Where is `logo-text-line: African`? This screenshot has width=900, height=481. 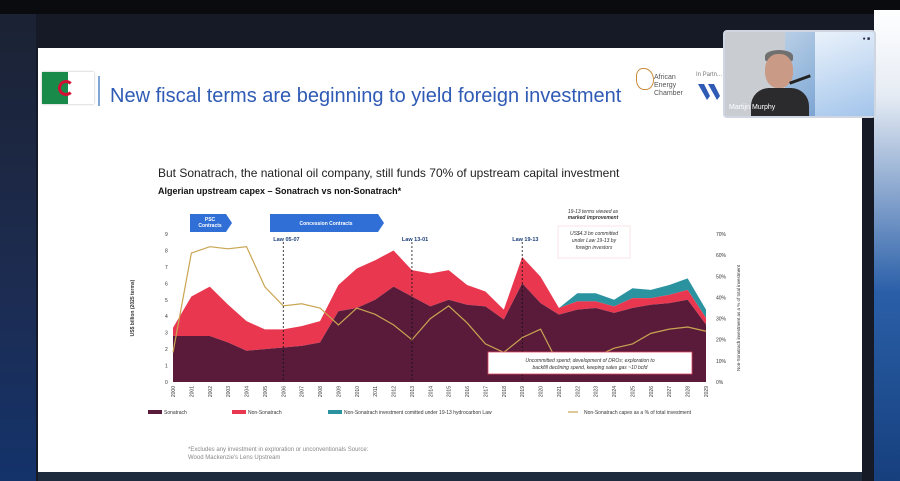
logo-text-line: African is located at coordinates (665, 77).